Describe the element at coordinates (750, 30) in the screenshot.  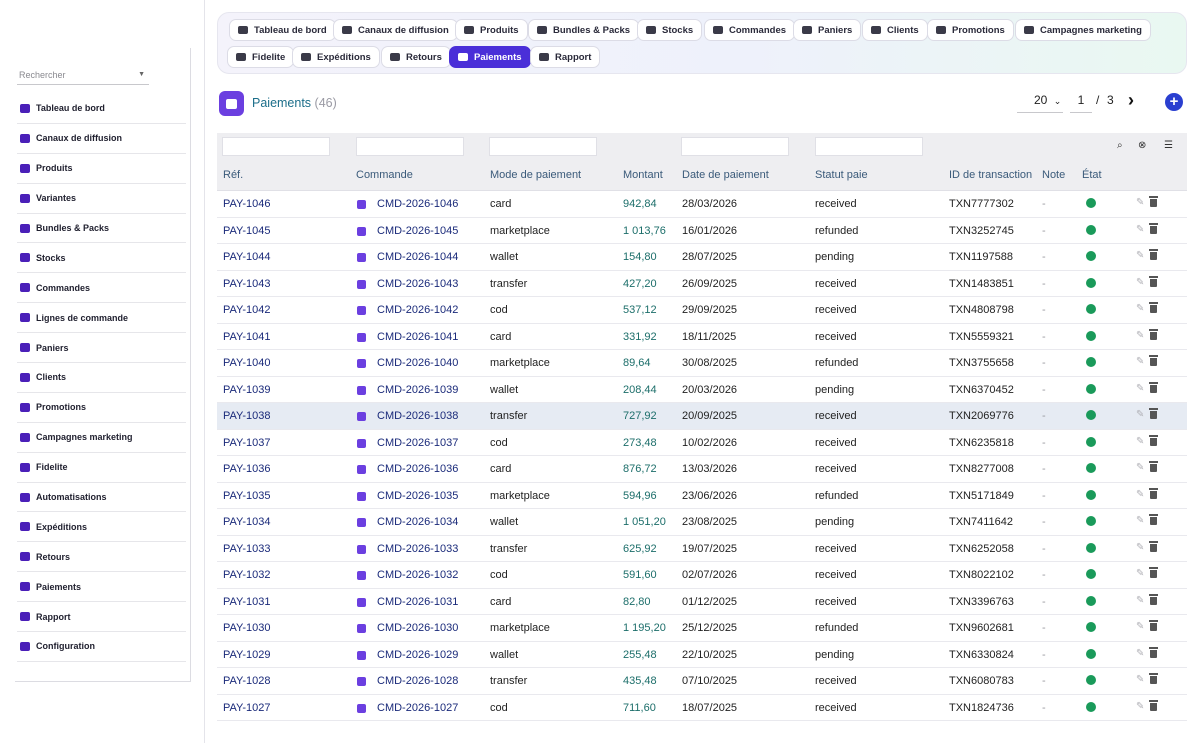
I see `tab-commandes: Commandes` at that location.